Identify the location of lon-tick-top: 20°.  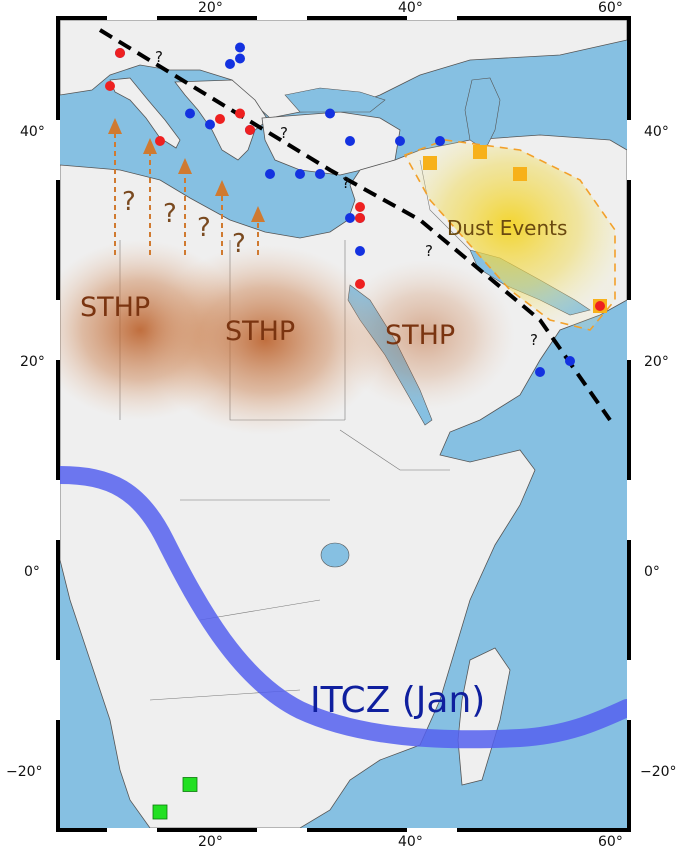
(210, 8).